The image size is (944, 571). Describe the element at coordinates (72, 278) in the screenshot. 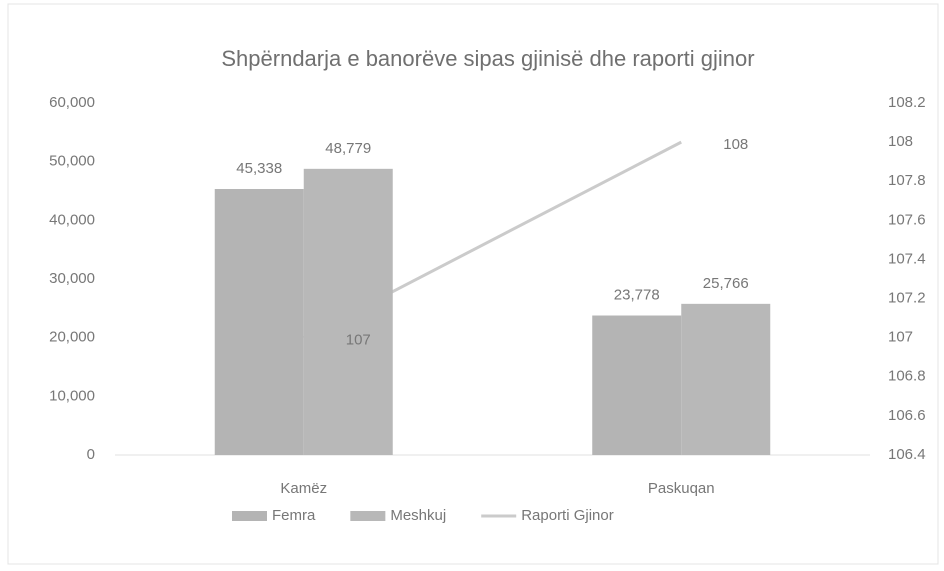

I see `y-tick-label: 30,000` at that location.